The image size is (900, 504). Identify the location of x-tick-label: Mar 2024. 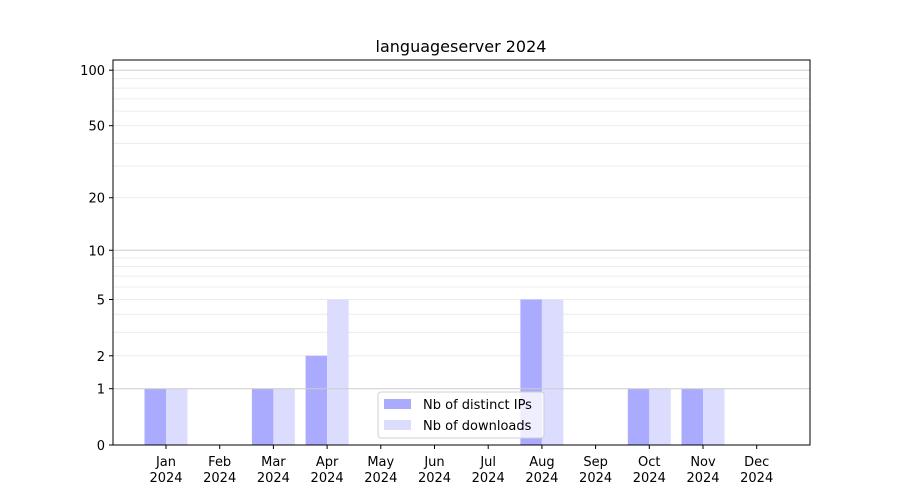
(273, 470).